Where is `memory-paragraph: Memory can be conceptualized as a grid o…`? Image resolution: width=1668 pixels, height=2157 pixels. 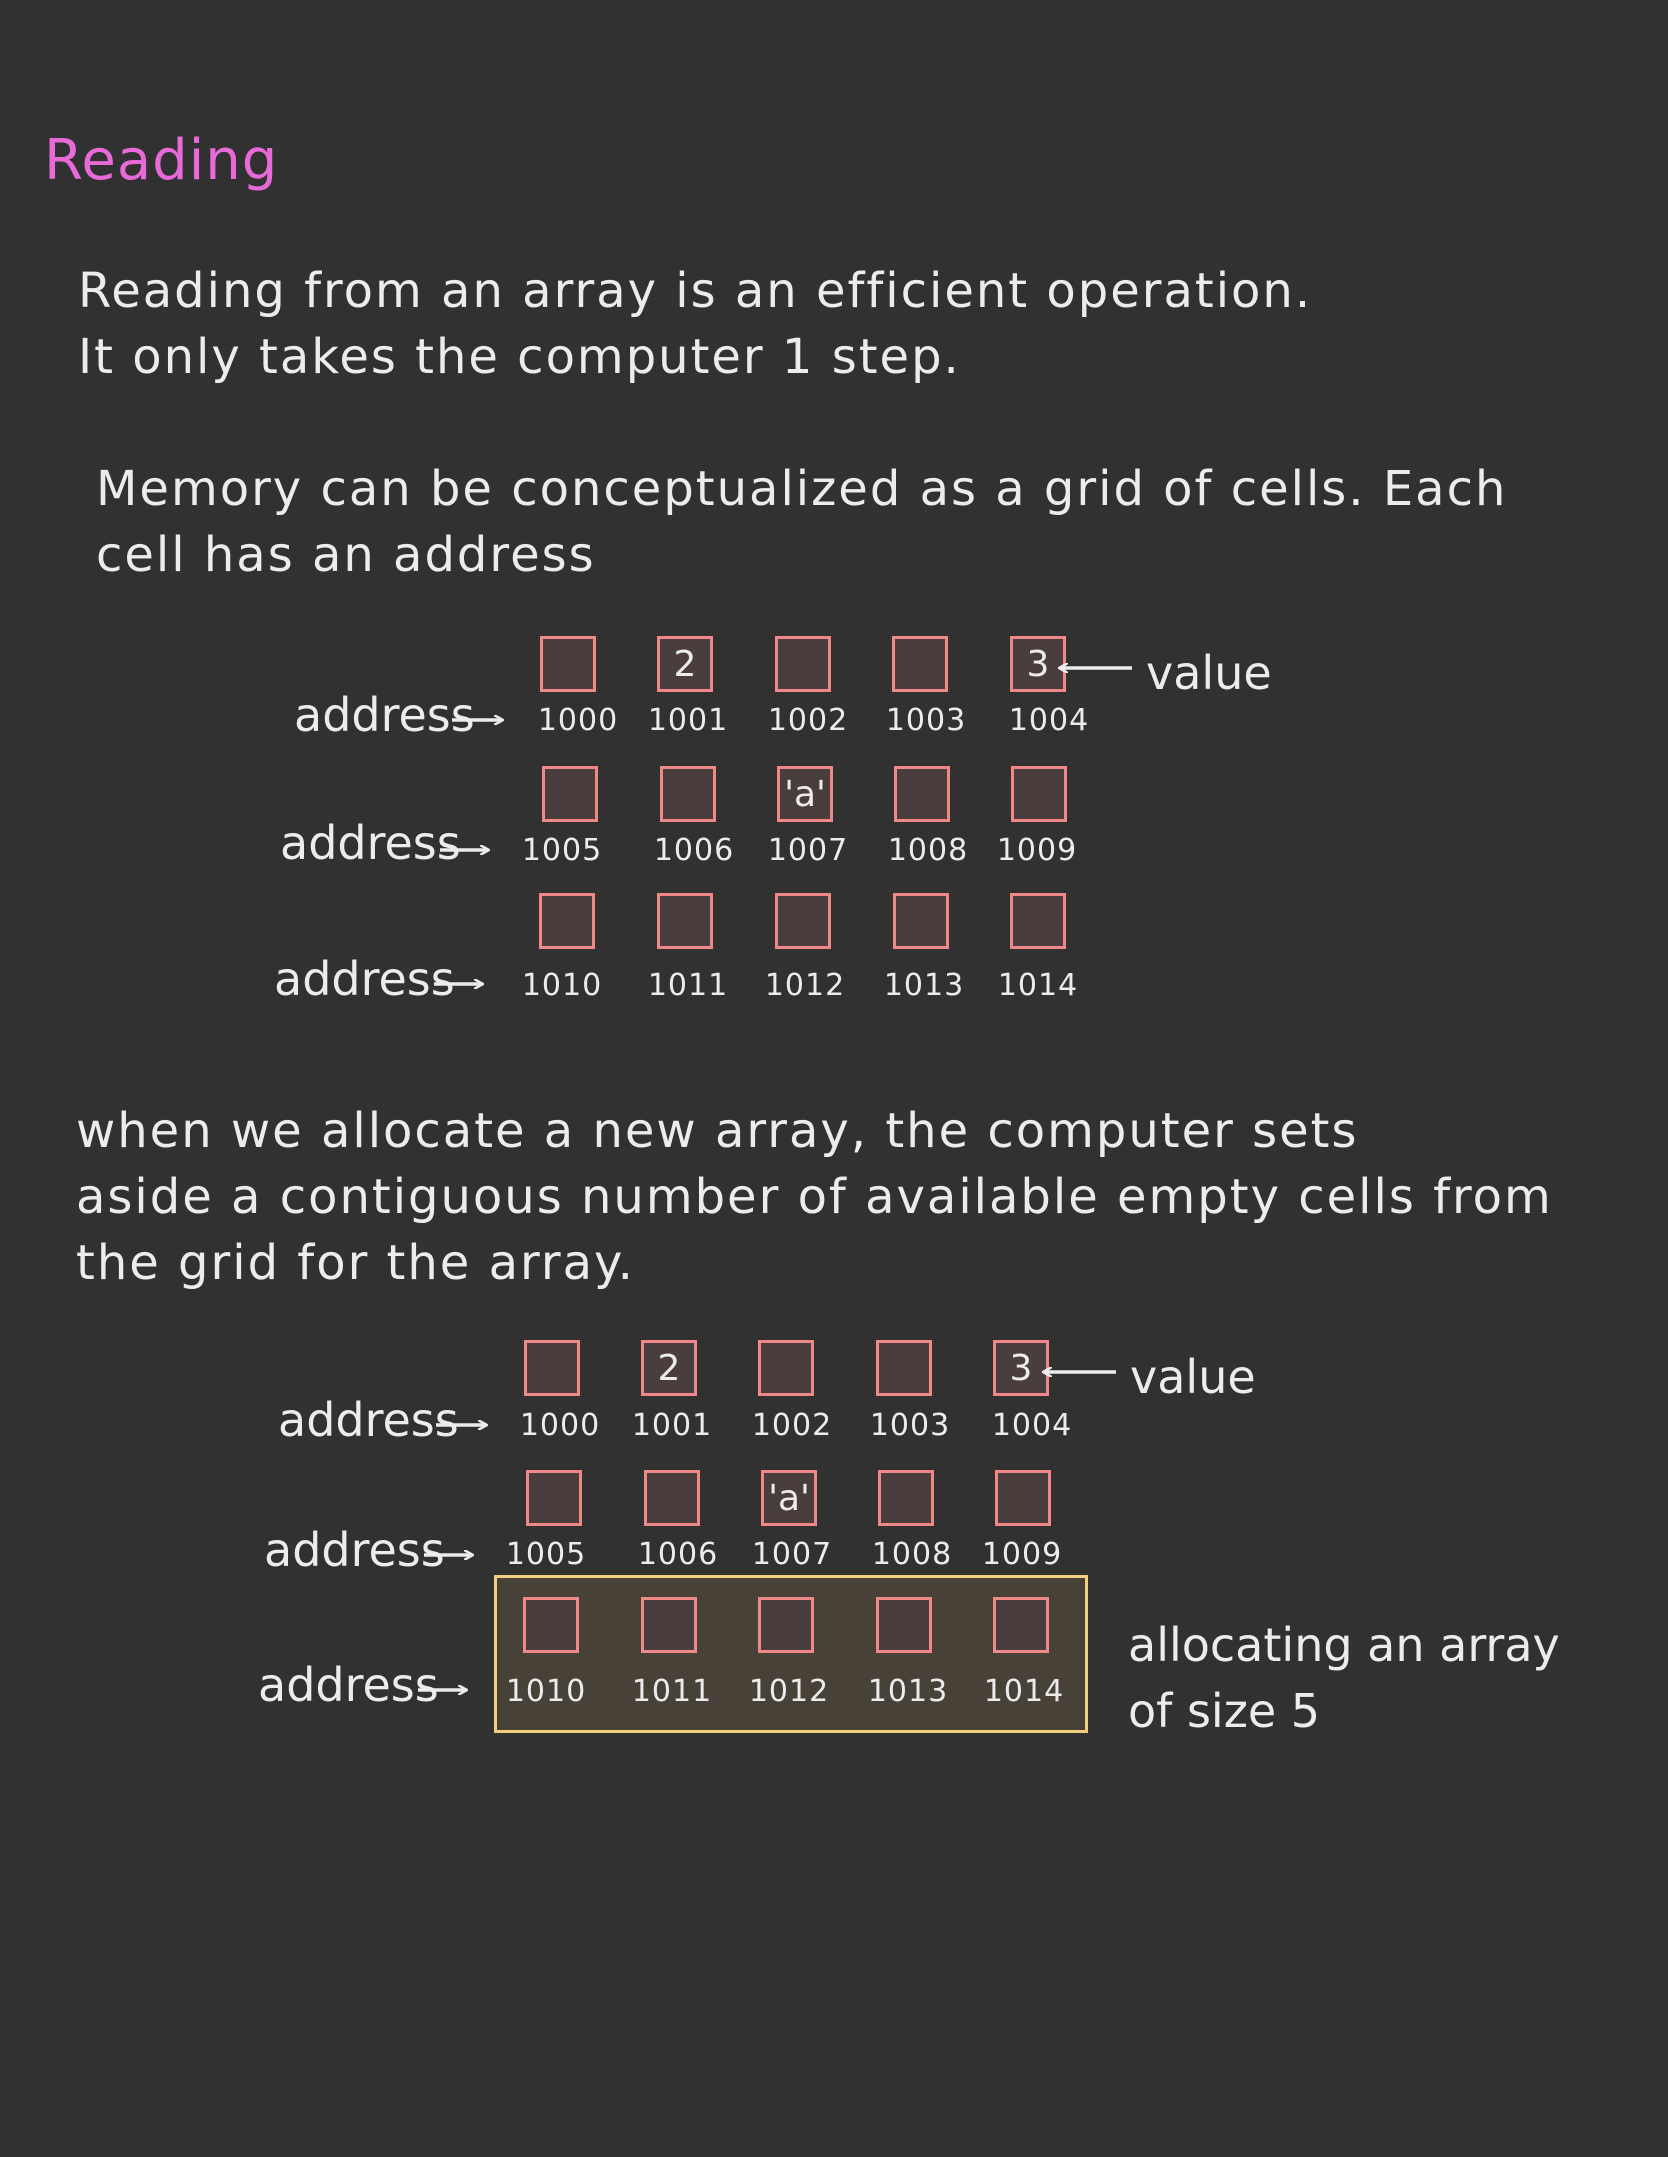
memory-paragraph: Memory can be conceptualized as a grid o… is located at coordinates (802, 522).